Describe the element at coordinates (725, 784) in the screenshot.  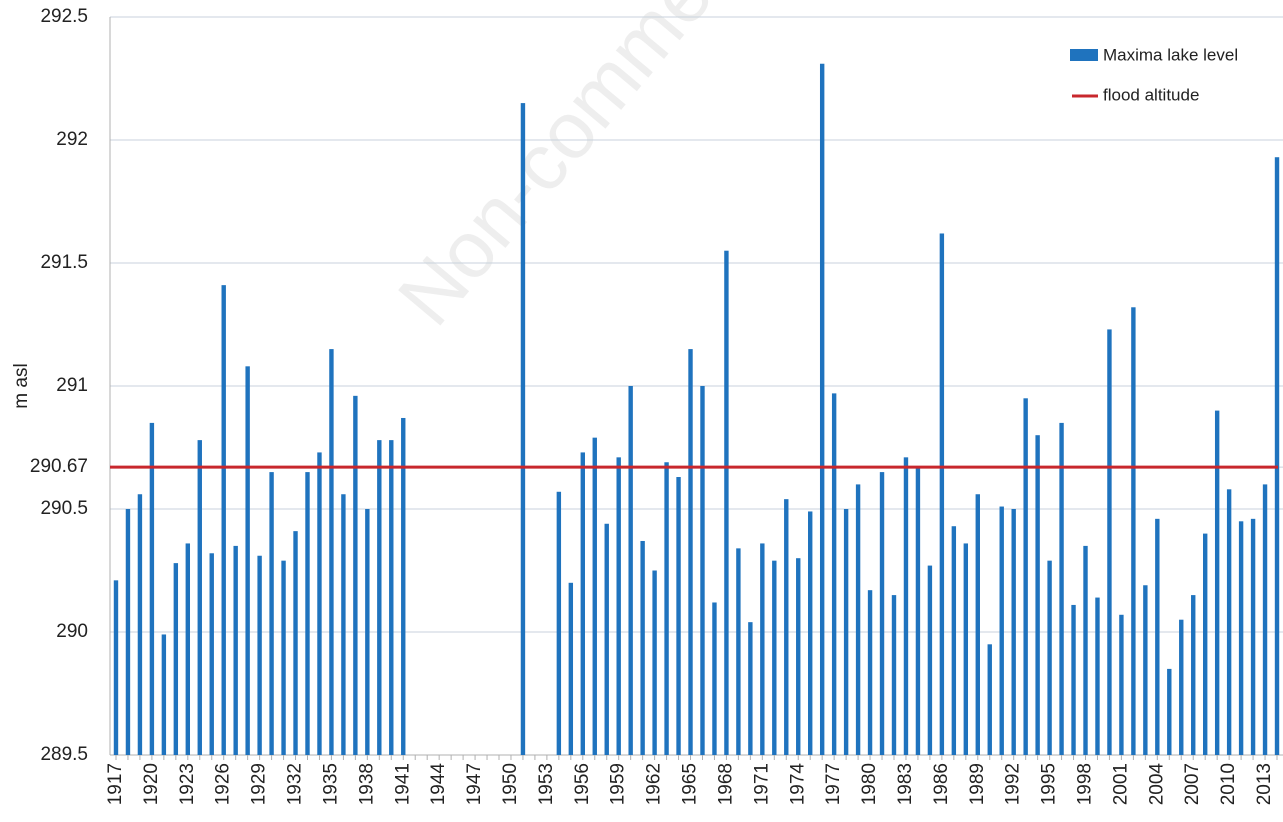
I see `x-tick-label: 1968` at that location.